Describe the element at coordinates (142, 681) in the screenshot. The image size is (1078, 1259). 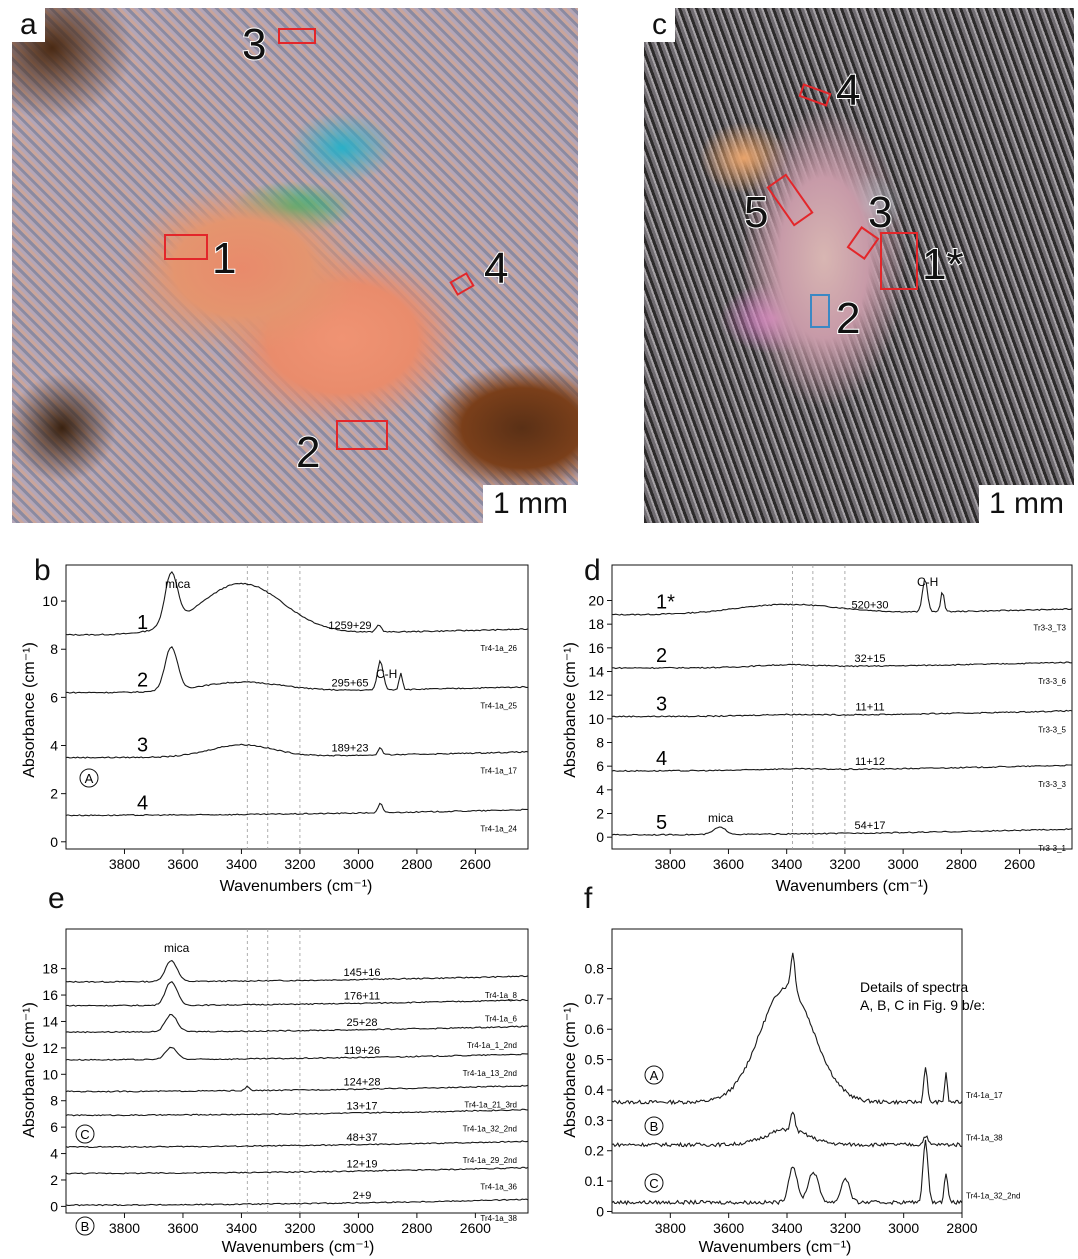
I see `series-number-b: 2` at that location.